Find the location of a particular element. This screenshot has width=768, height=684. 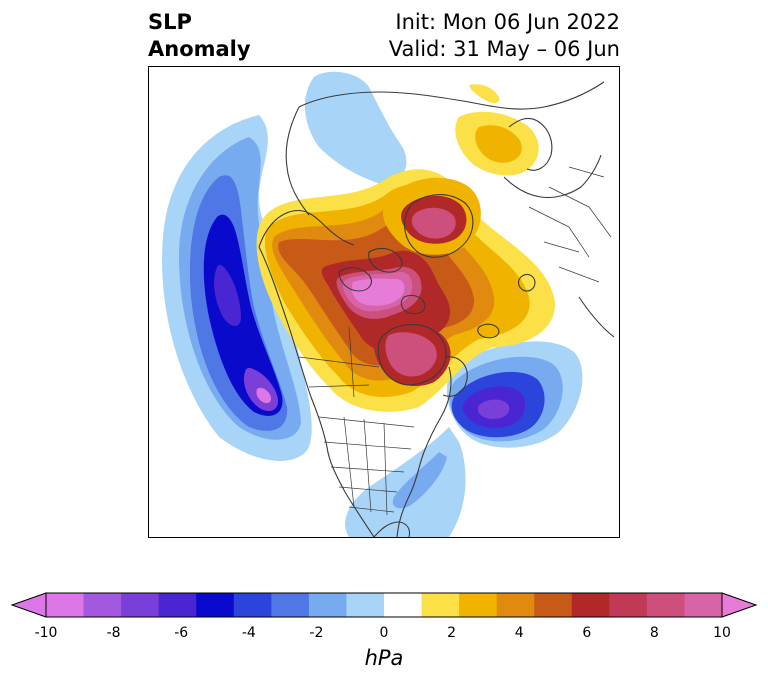

baffin-high is located at coordinates (431, 216).